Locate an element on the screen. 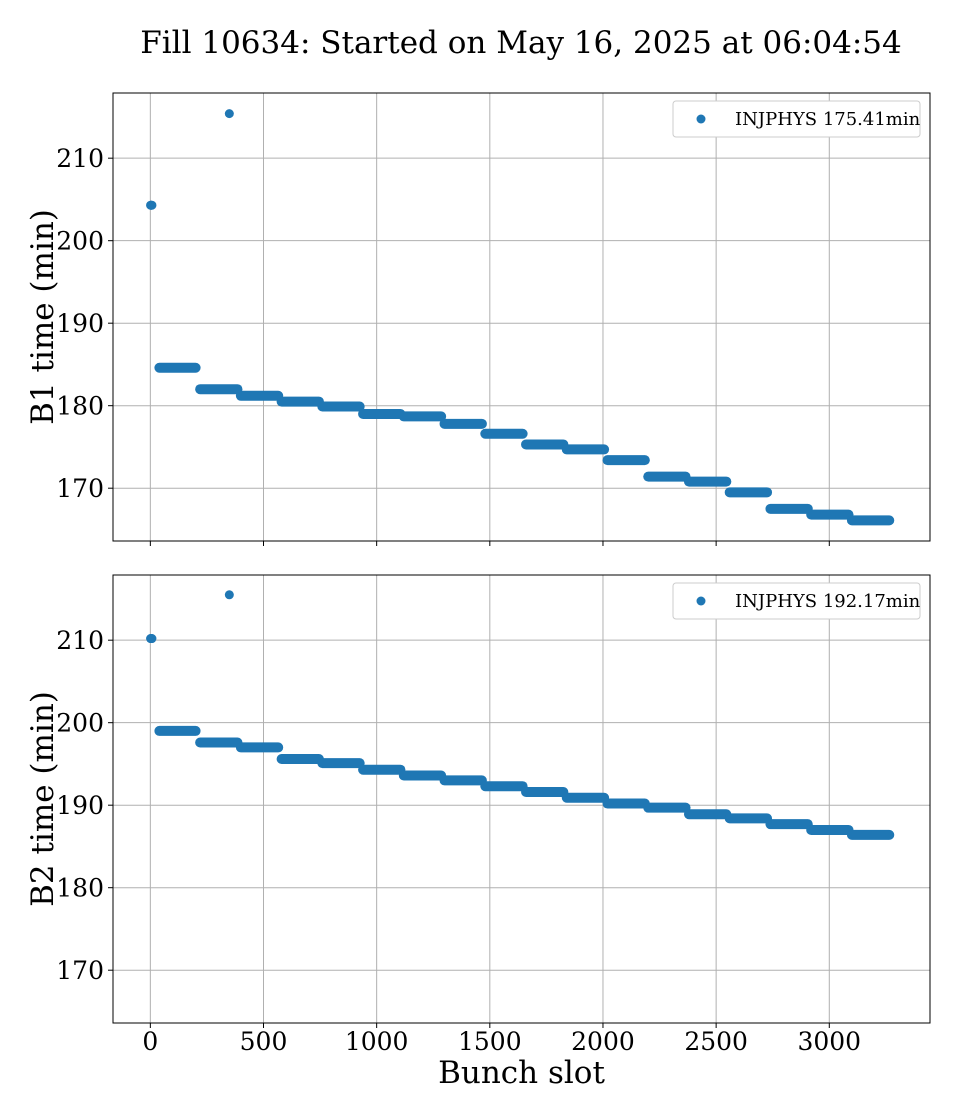 The height and width of the screenshot is (1120, 960). x-tick-label: 3000 is located at coordinates (829, 1041).